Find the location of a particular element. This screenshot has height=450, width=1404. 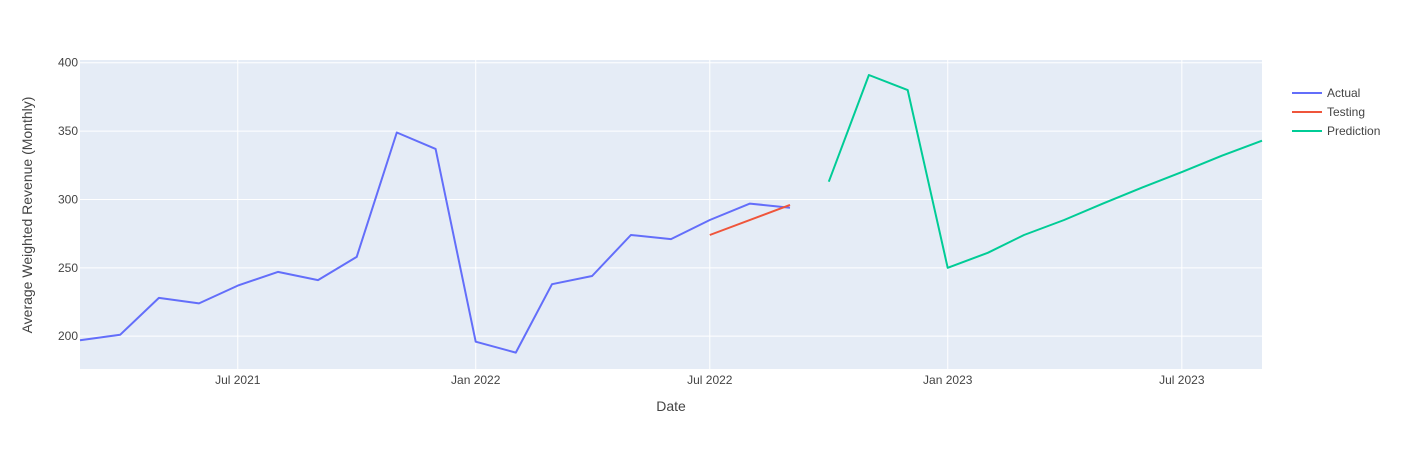

x-axis-ticks: Jul 2021 Jan 2022 Jul 2022 Jan 2023 Jul 2023 is located at coordinates (710, 380).